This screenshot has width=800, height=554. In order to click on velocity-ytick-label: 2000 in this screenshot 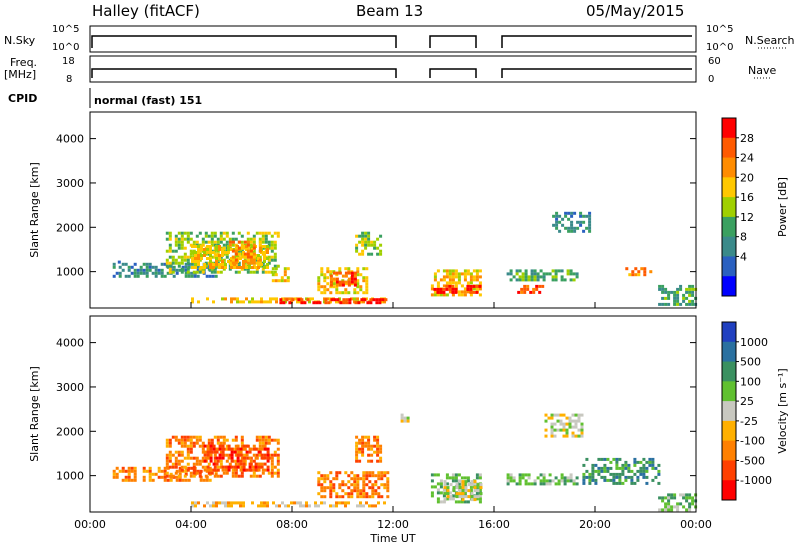, I will do `click(70, 431)`.